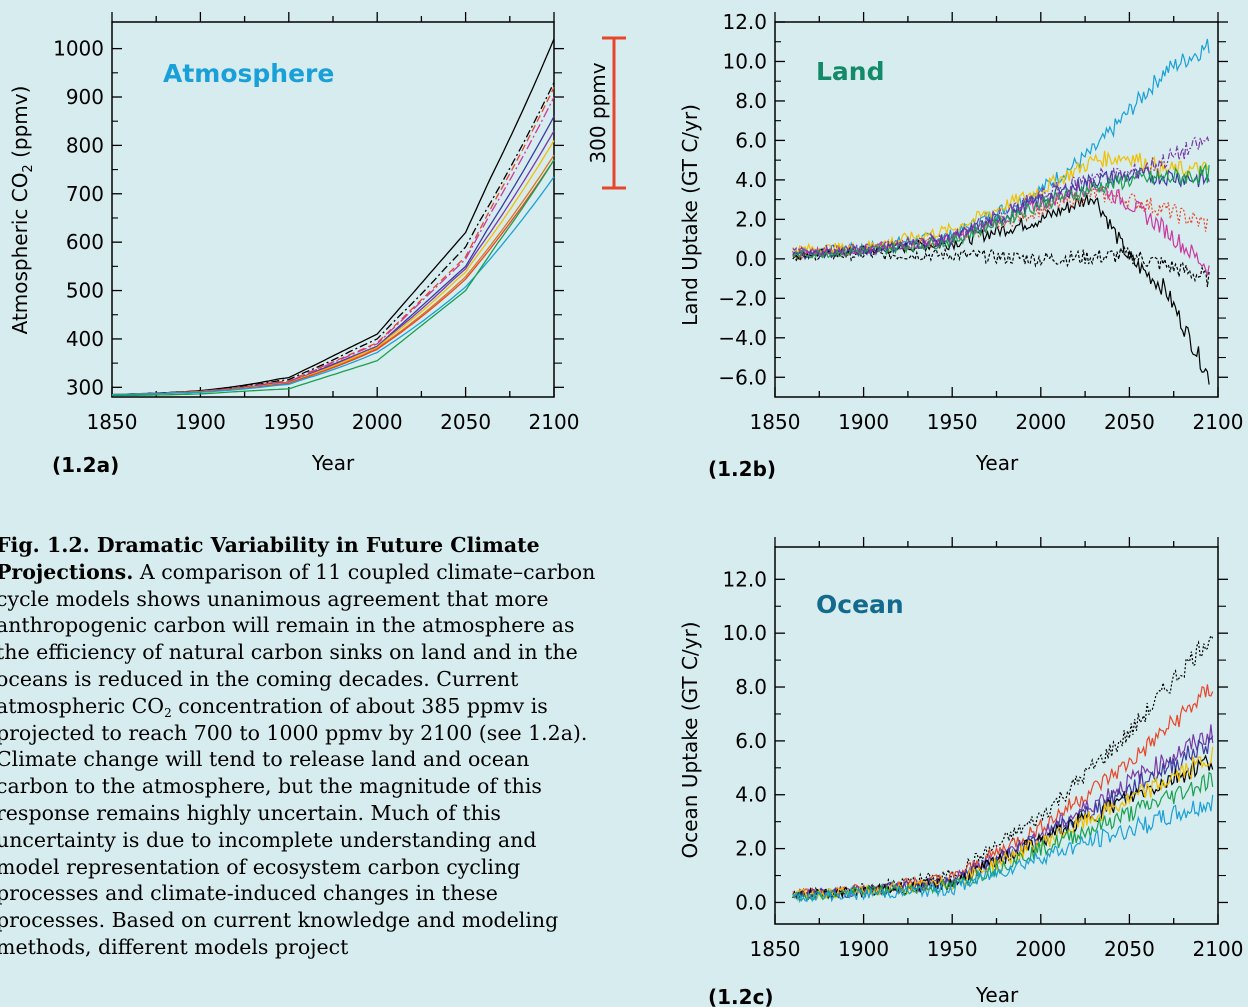 The width and height of the screenshot is (1248, 1007). I want to click on y-axis-label-ocean: Ocean Uptake (GT C/yr), so click(690, 739).